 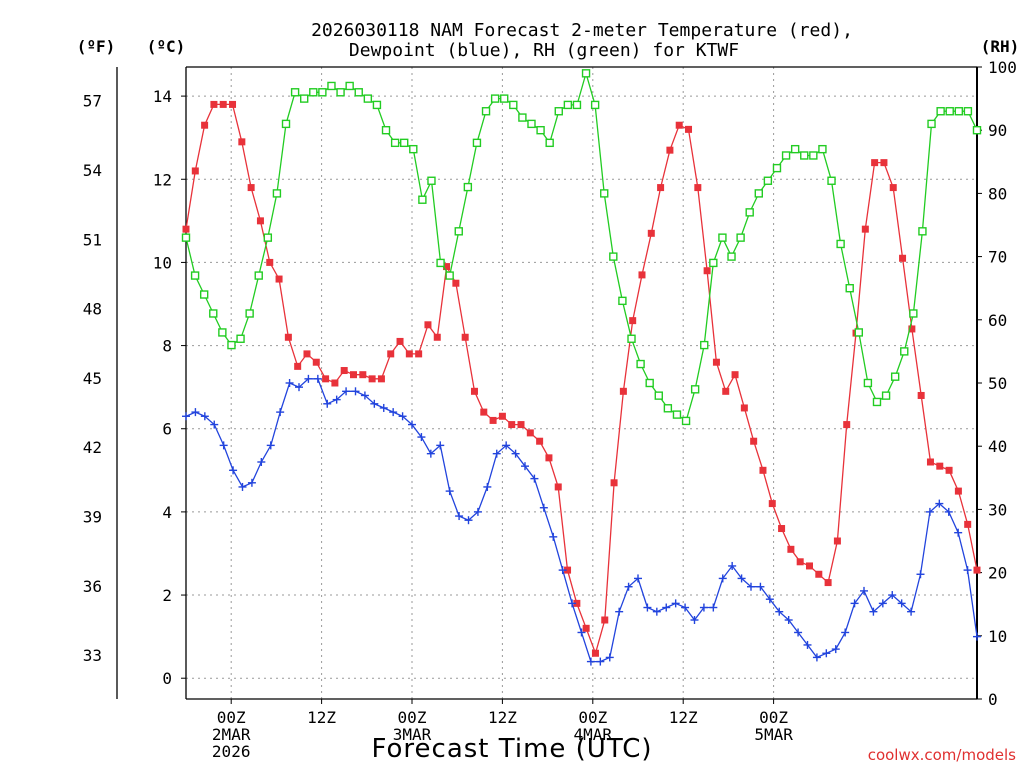 I want to click on celsius-tick-label: 6, so click(x=167, y=429).